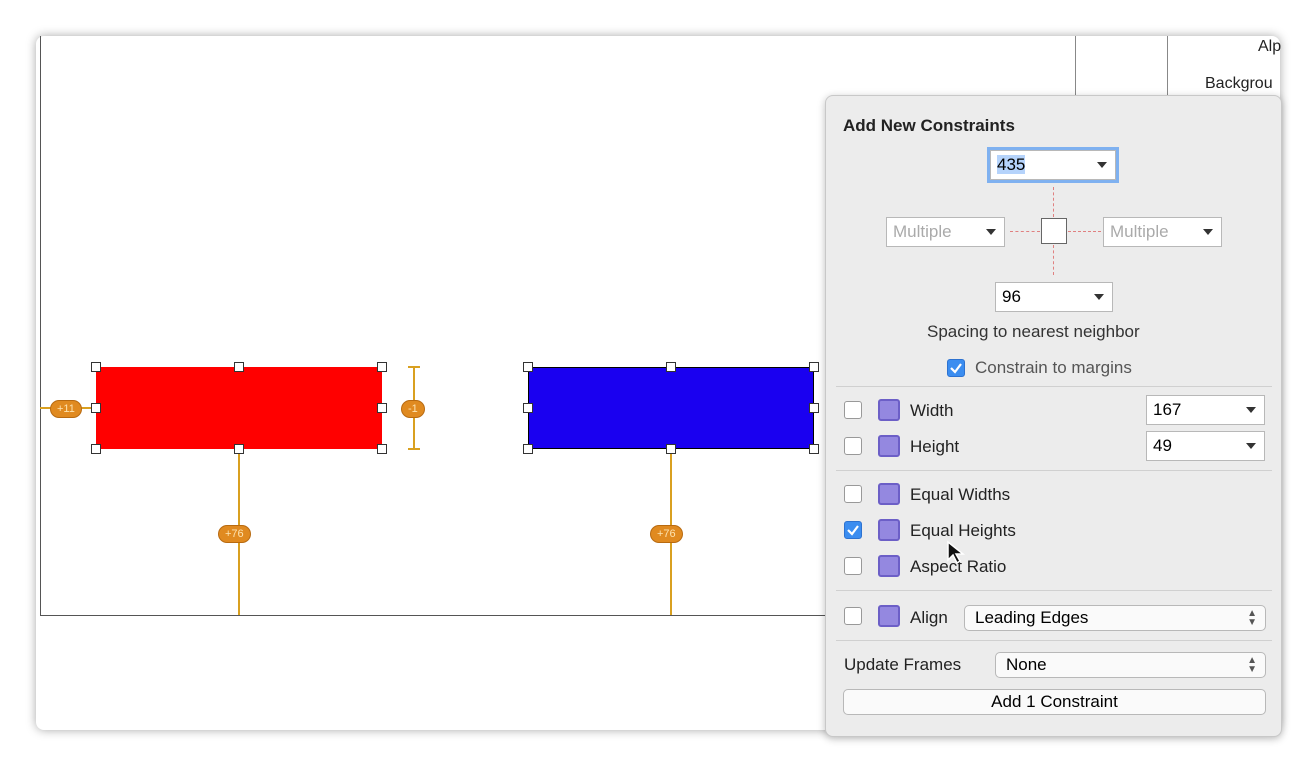  What do you see at coordinates (929, 125) in the screenshot?
I see `popover-title: Add New Constraints` at bounding box center [929, 125].